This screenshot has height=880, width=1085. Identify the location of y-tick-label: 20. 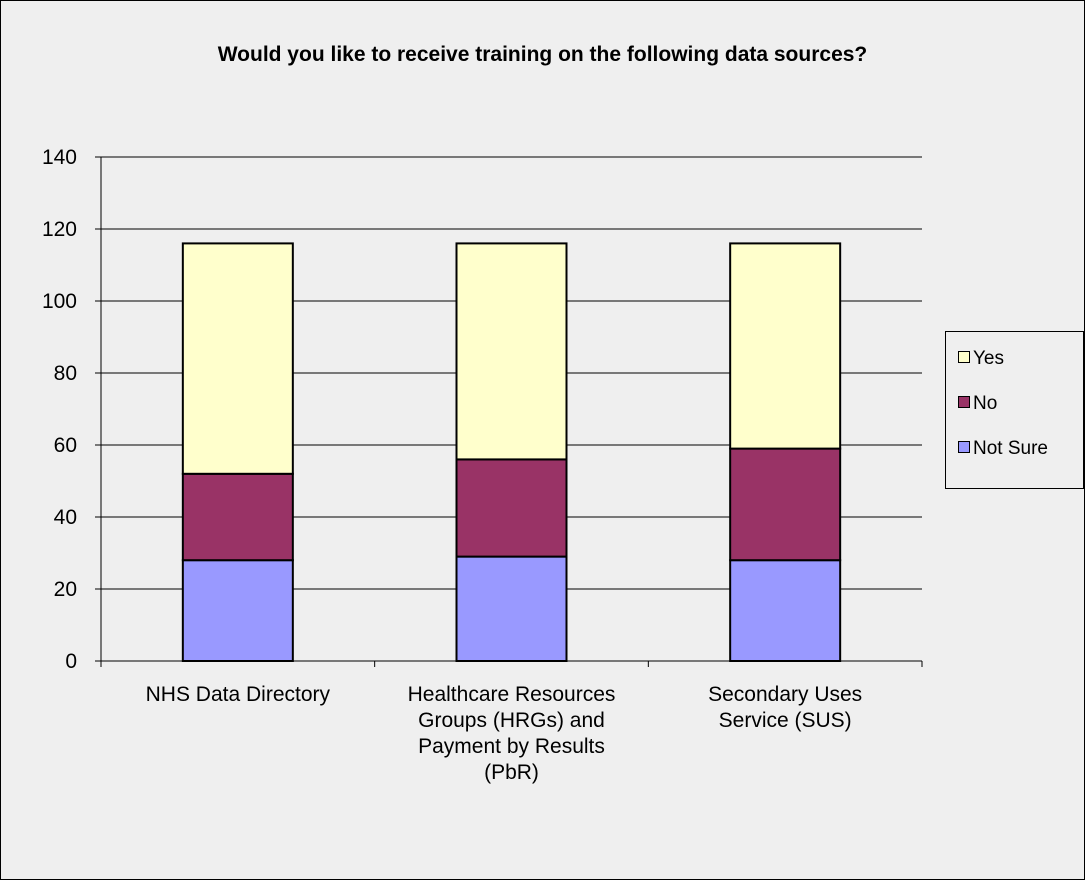
(65, 589).